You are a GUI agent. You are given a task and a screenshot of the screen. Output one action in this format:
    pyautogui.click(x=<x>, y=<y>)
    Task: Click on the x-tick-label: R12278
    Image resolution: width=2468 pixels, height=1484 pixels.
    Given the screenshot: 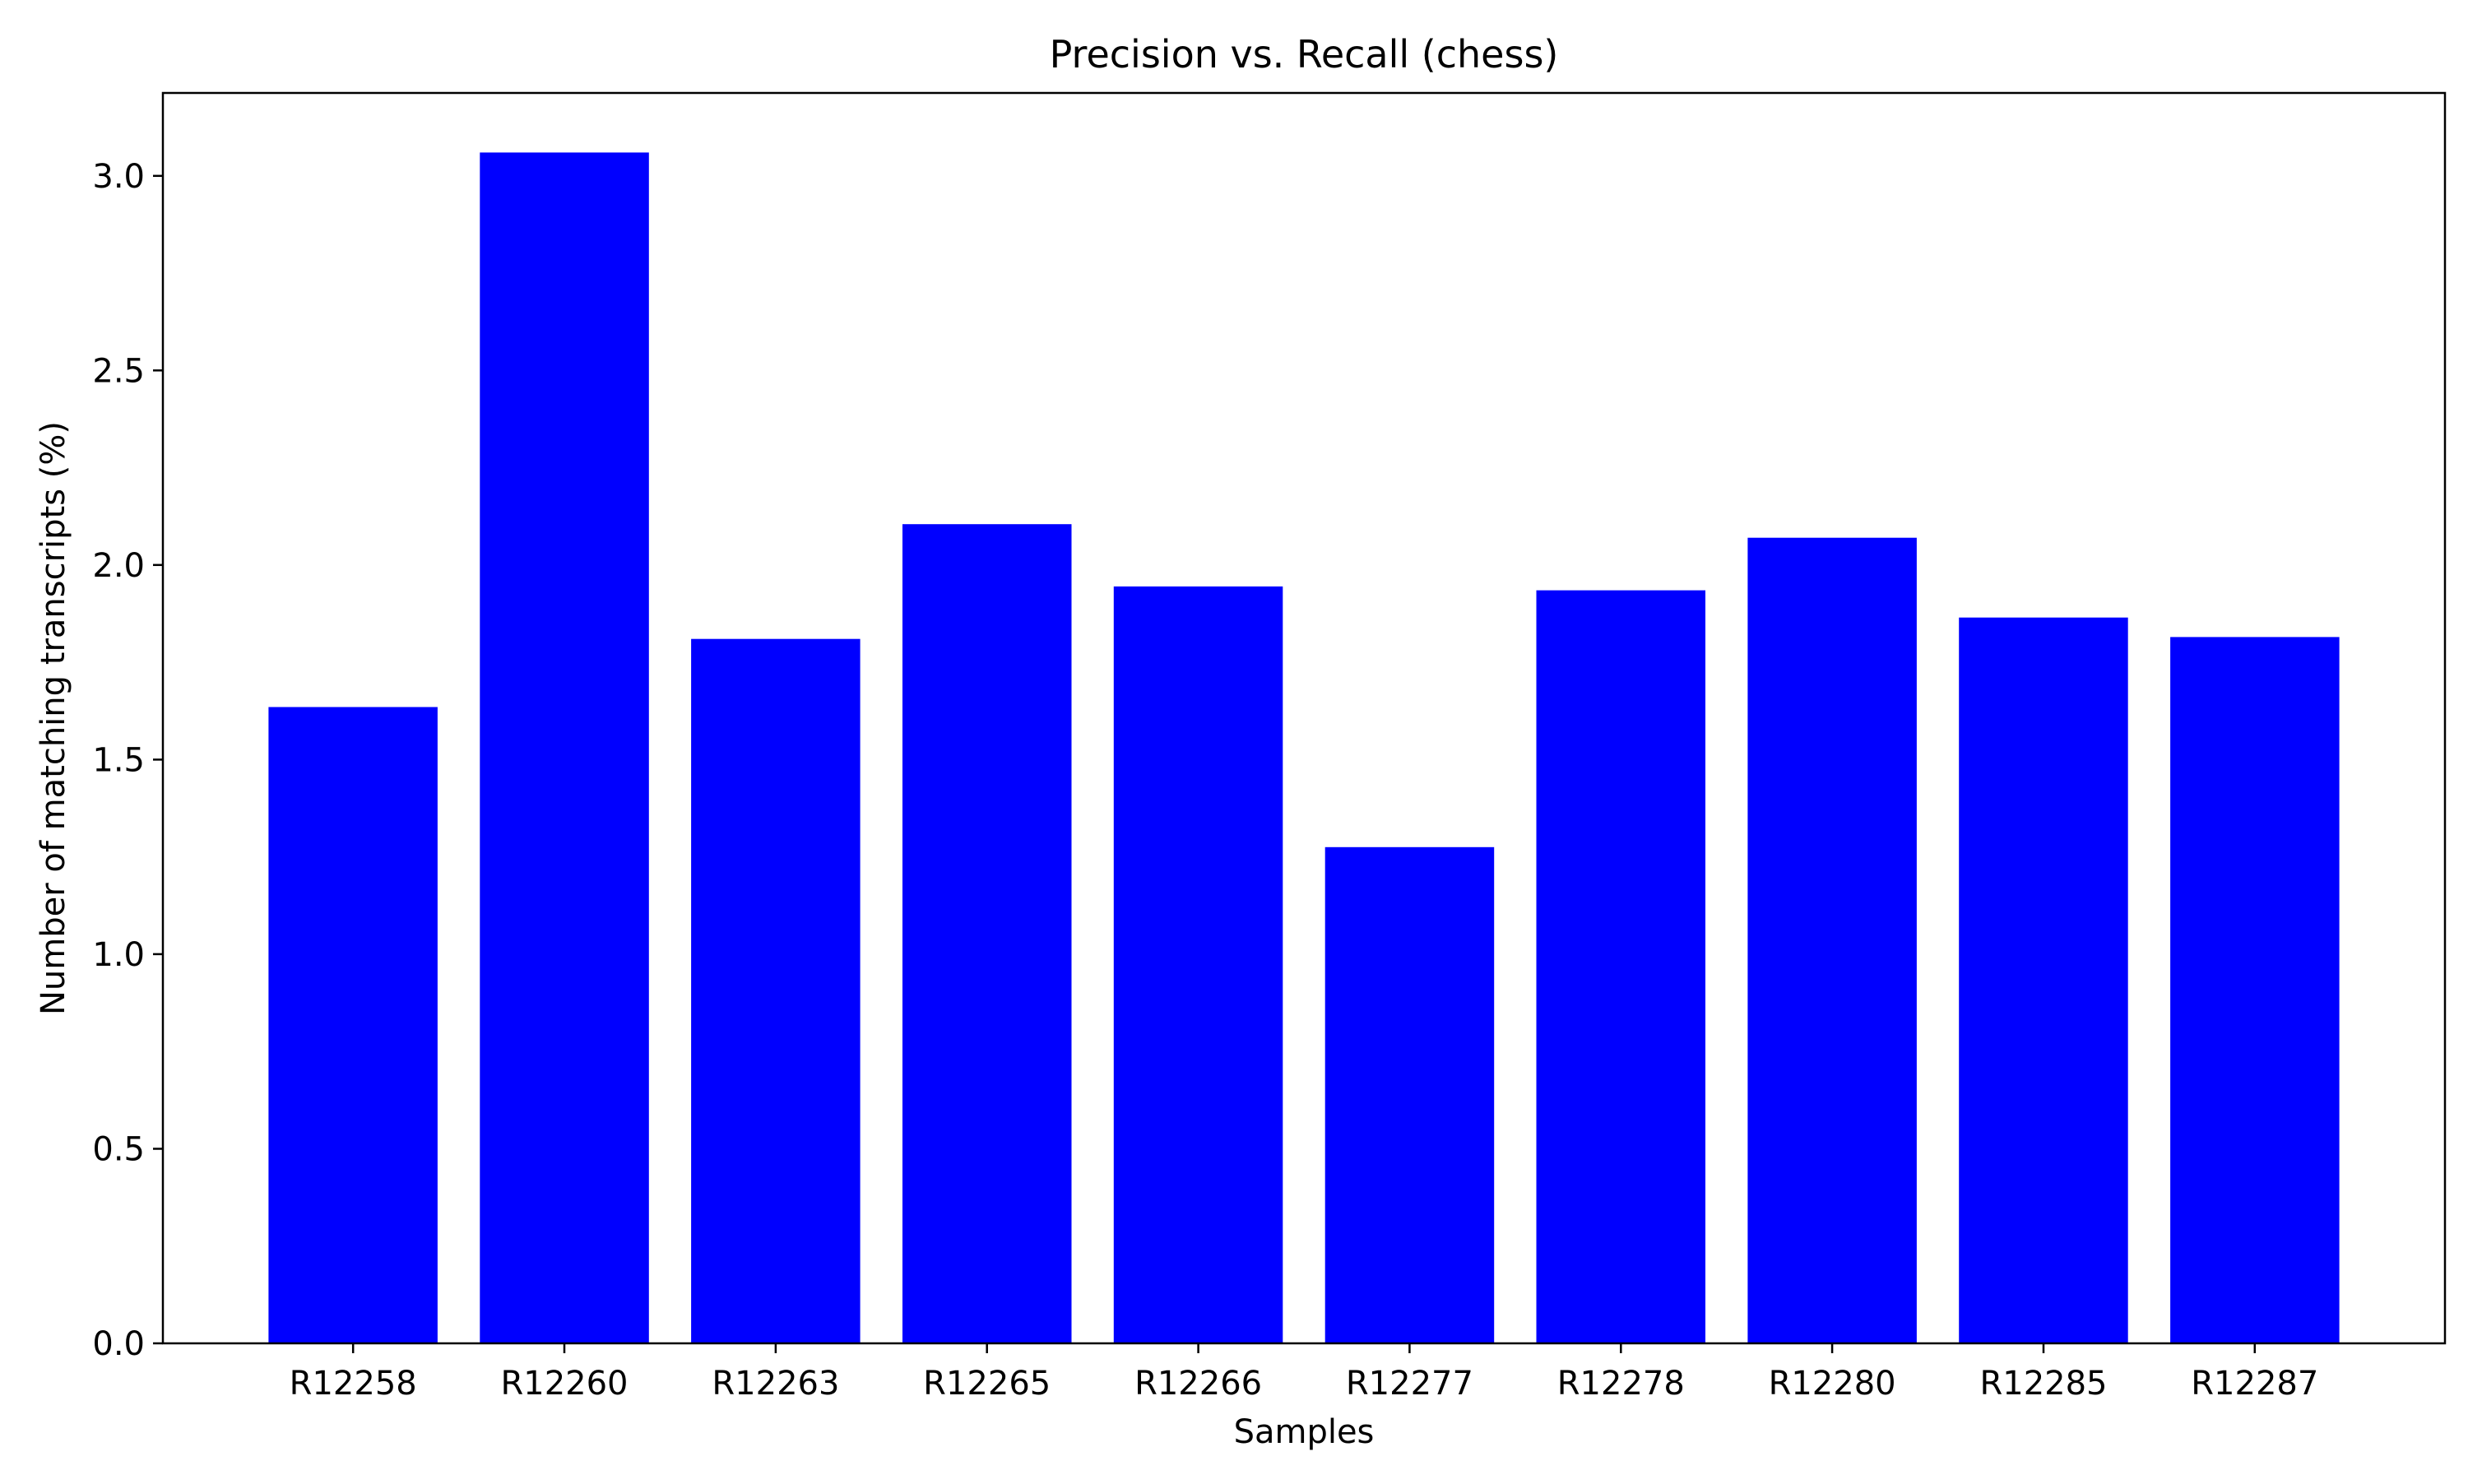 What is the action you would take?
    pyautogui.click(x=1621, y=1384)
    